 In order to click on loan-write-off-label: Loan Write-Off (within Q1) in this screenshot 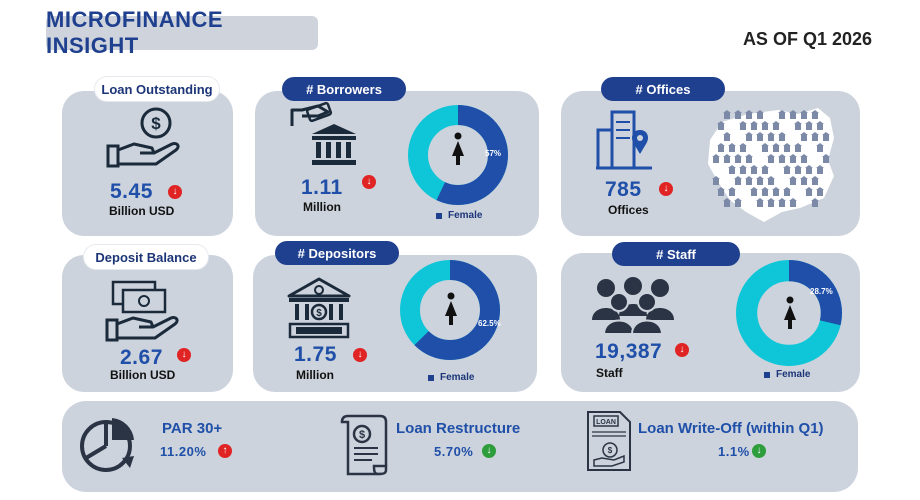, I will do `click(731, 428)`.